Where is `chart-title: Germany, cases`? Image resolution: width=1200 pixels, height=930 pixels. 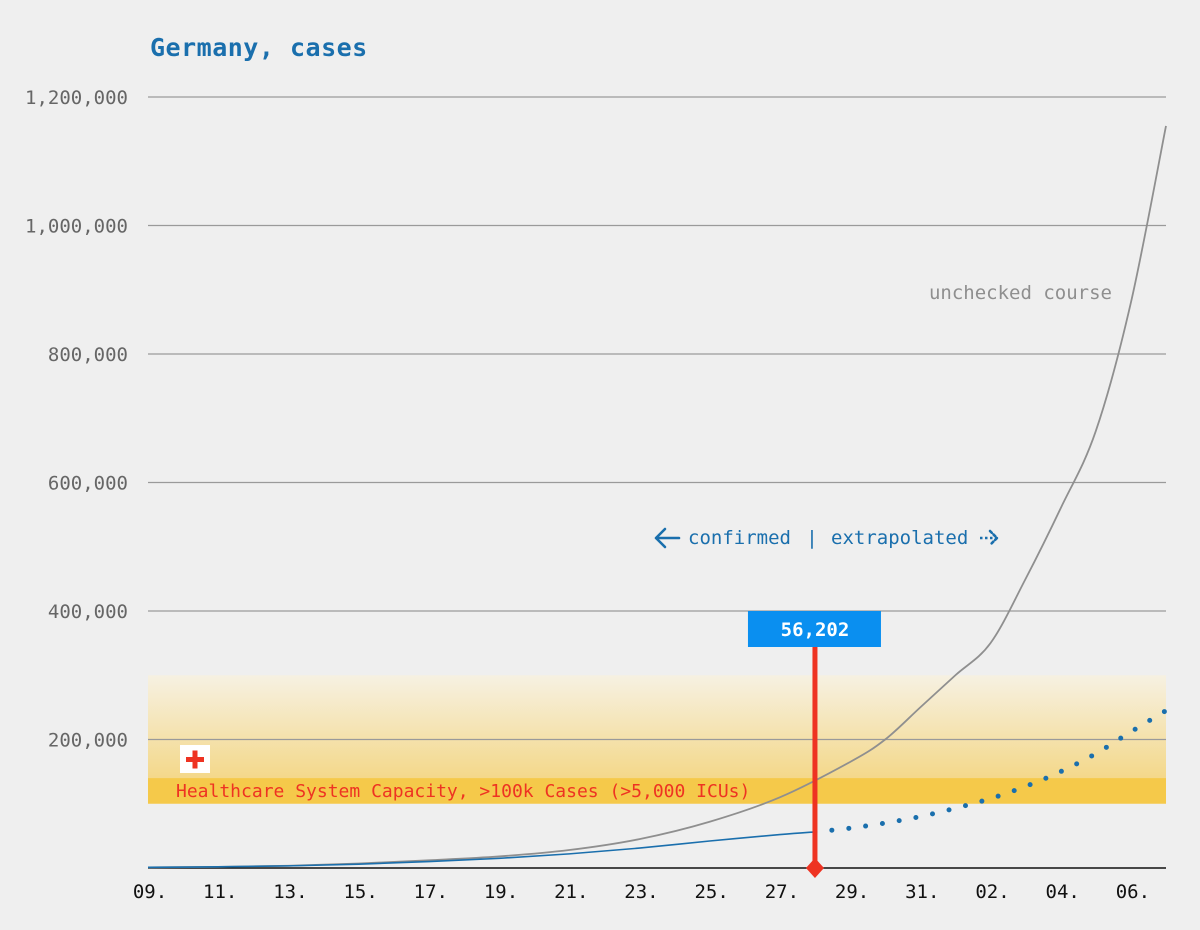 chart-title: Germany, cases is located at coordinates (259, 47).